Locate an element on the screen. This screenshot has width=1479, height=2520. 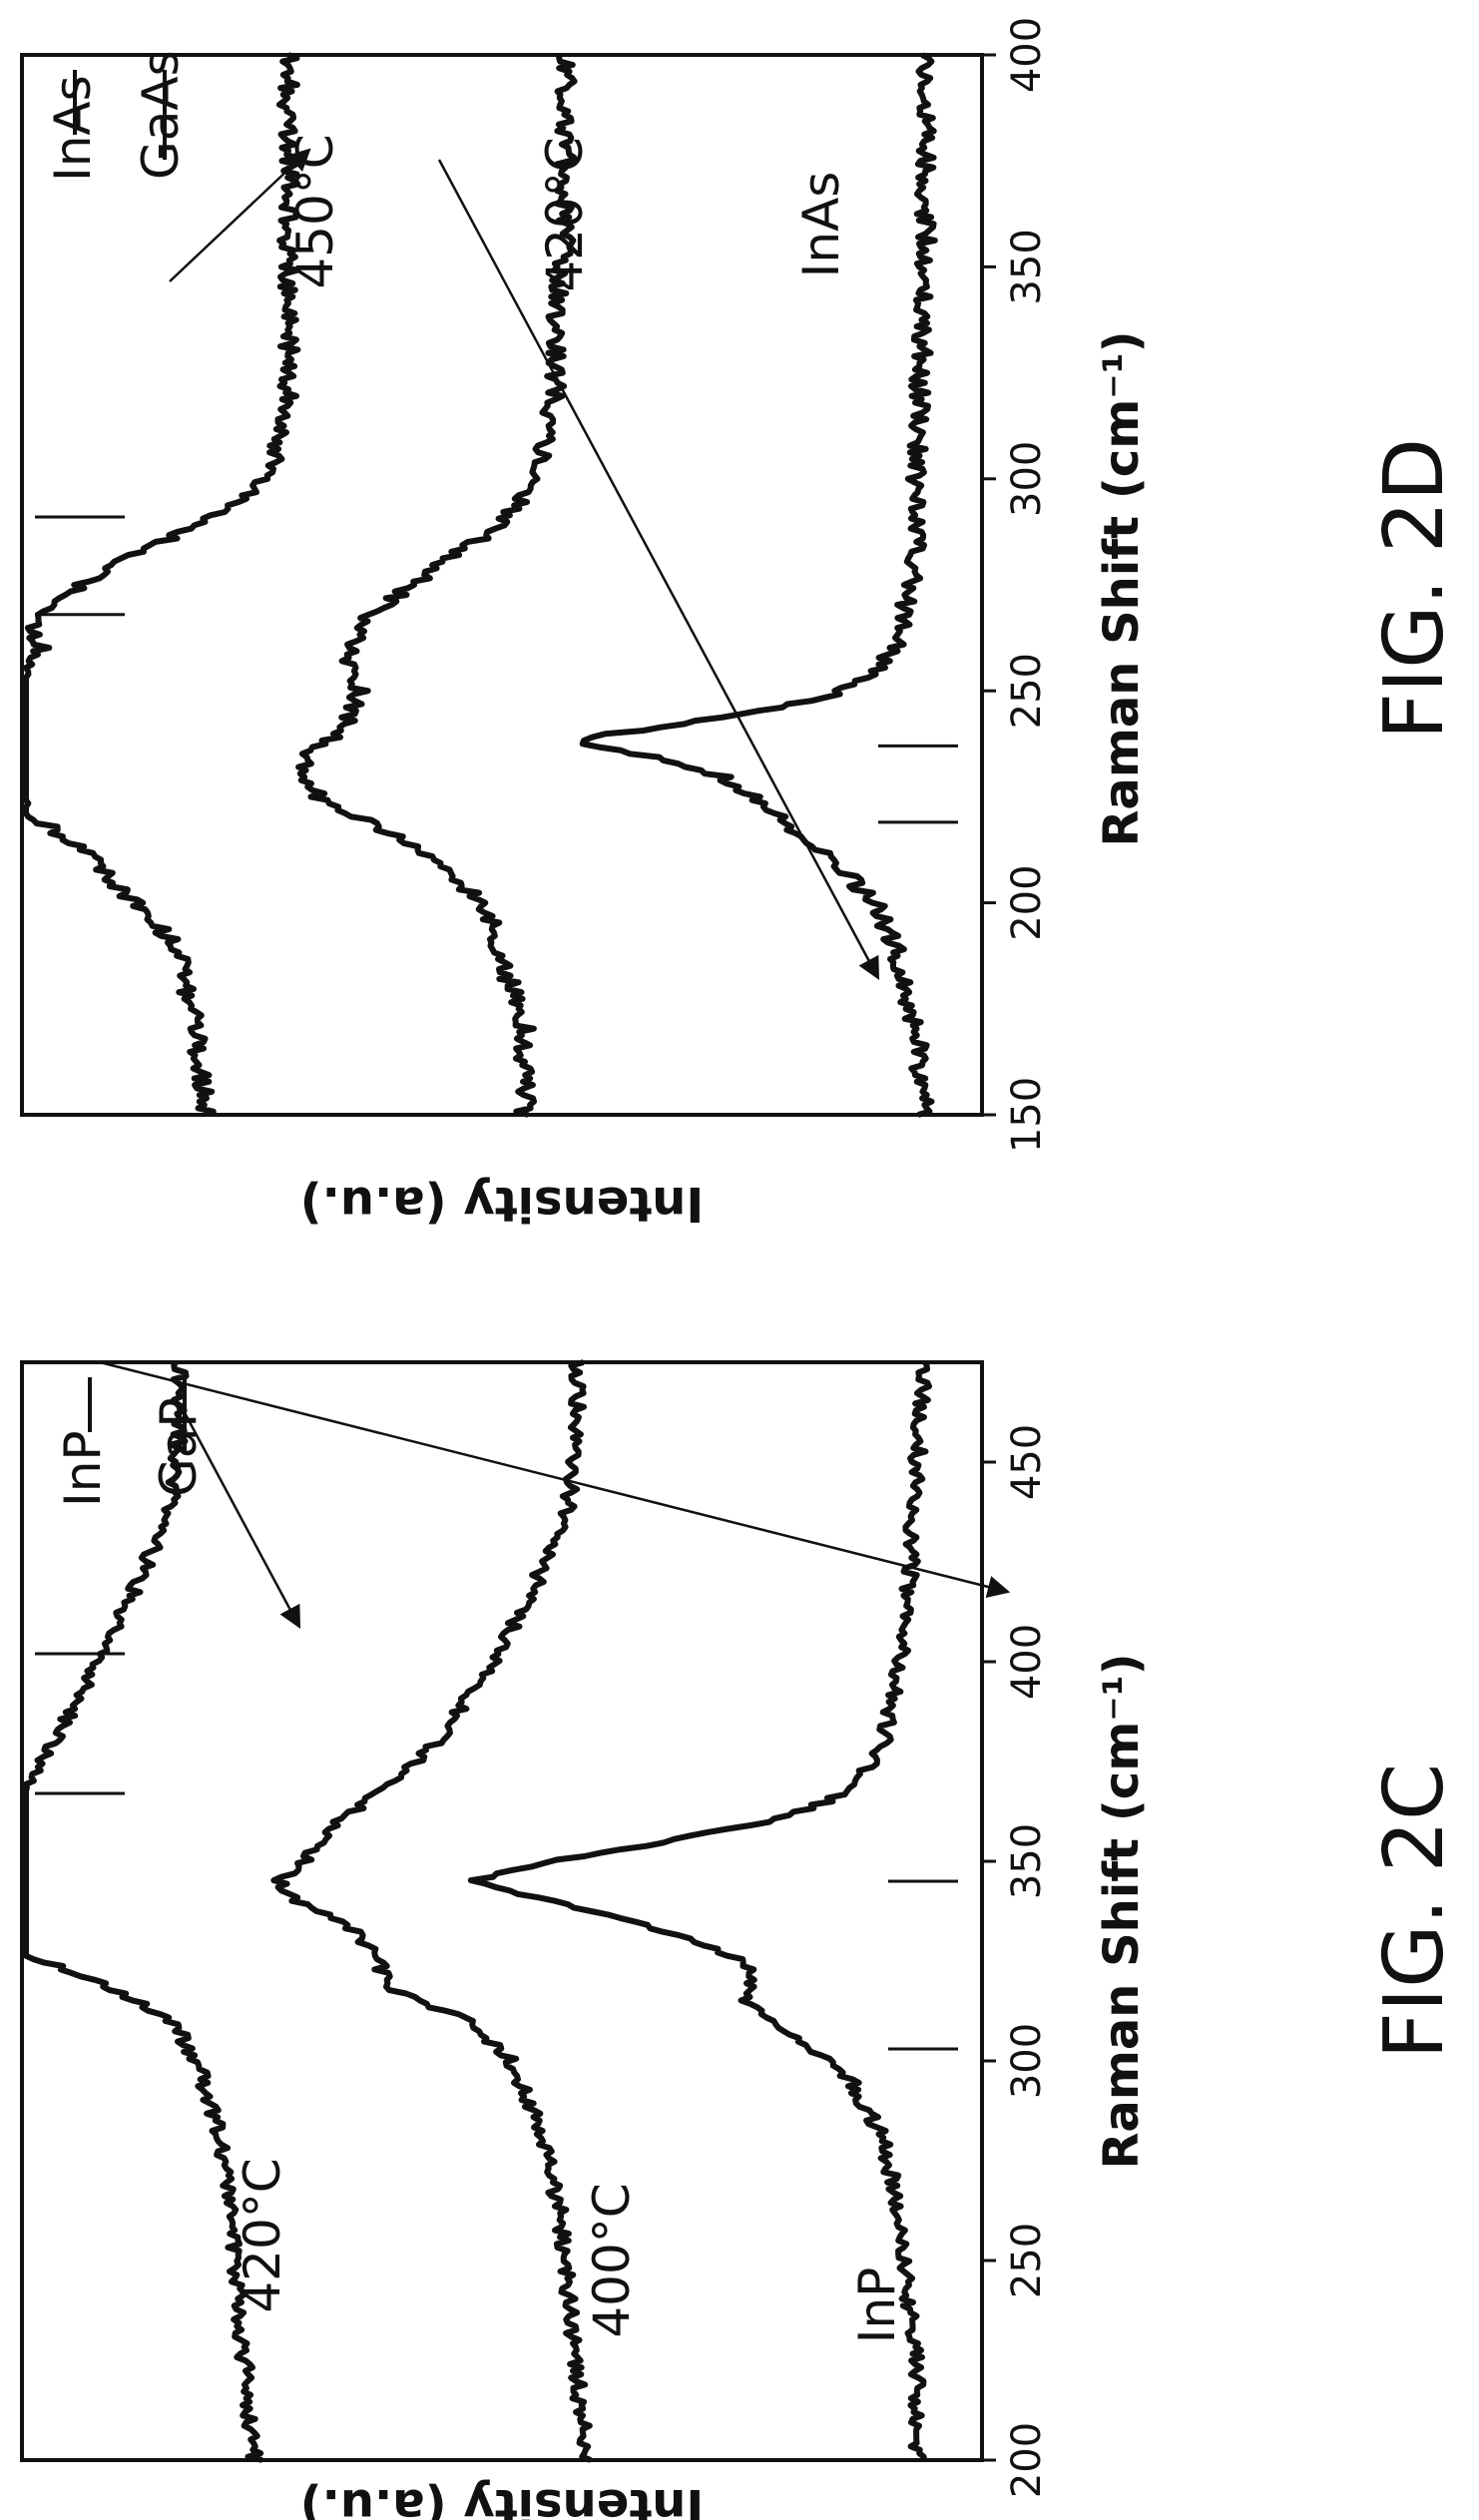
legend-label: InAs is located at coordinates (73, 128).